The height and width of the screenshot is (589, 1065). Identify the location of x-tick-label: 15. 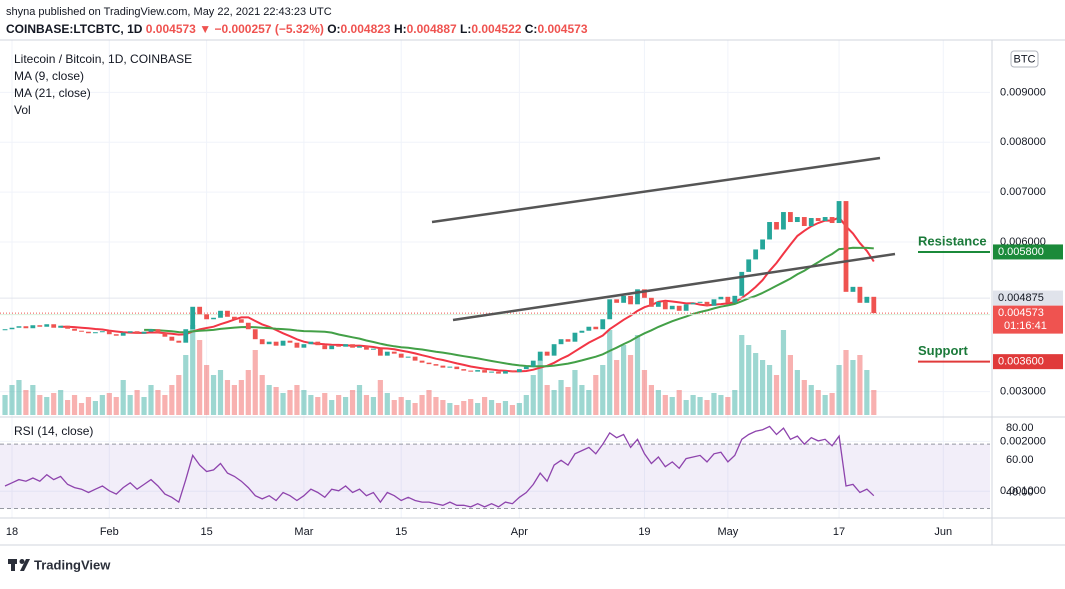
(401, 532).